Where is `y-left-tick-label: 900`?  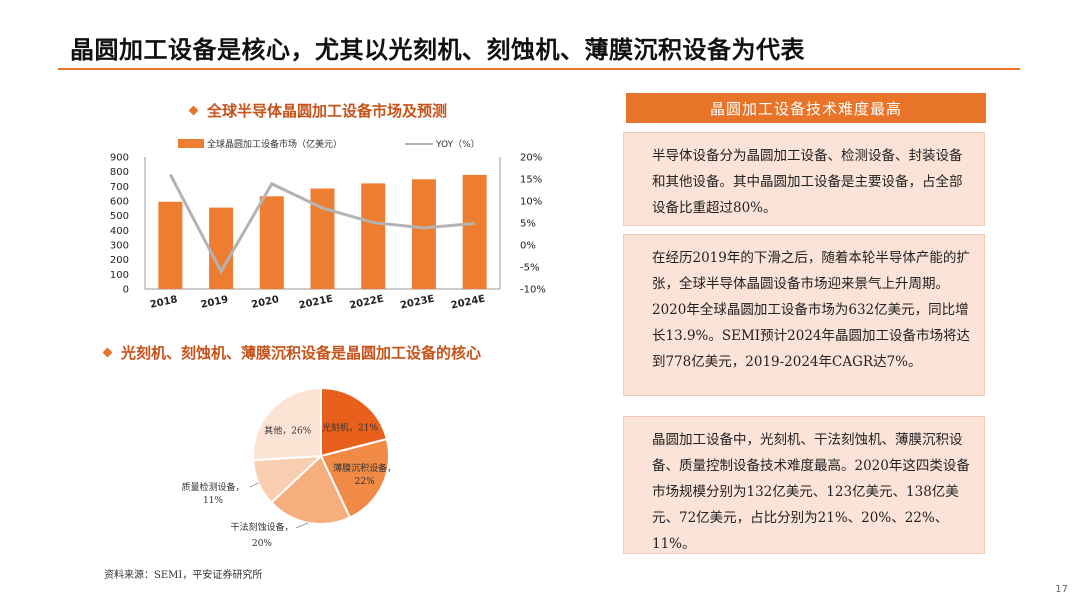 y-left-tick-label: 900 is located at coordinates (119, 158).